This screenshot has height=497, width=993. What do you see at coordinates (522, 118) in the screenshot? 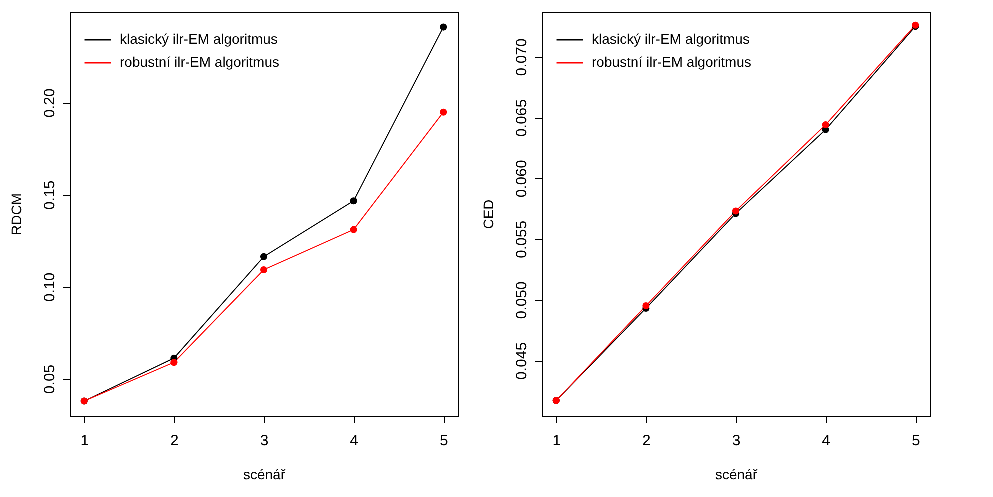
I see `y-tick-label: 0.065` at bounding box center [522, 118].